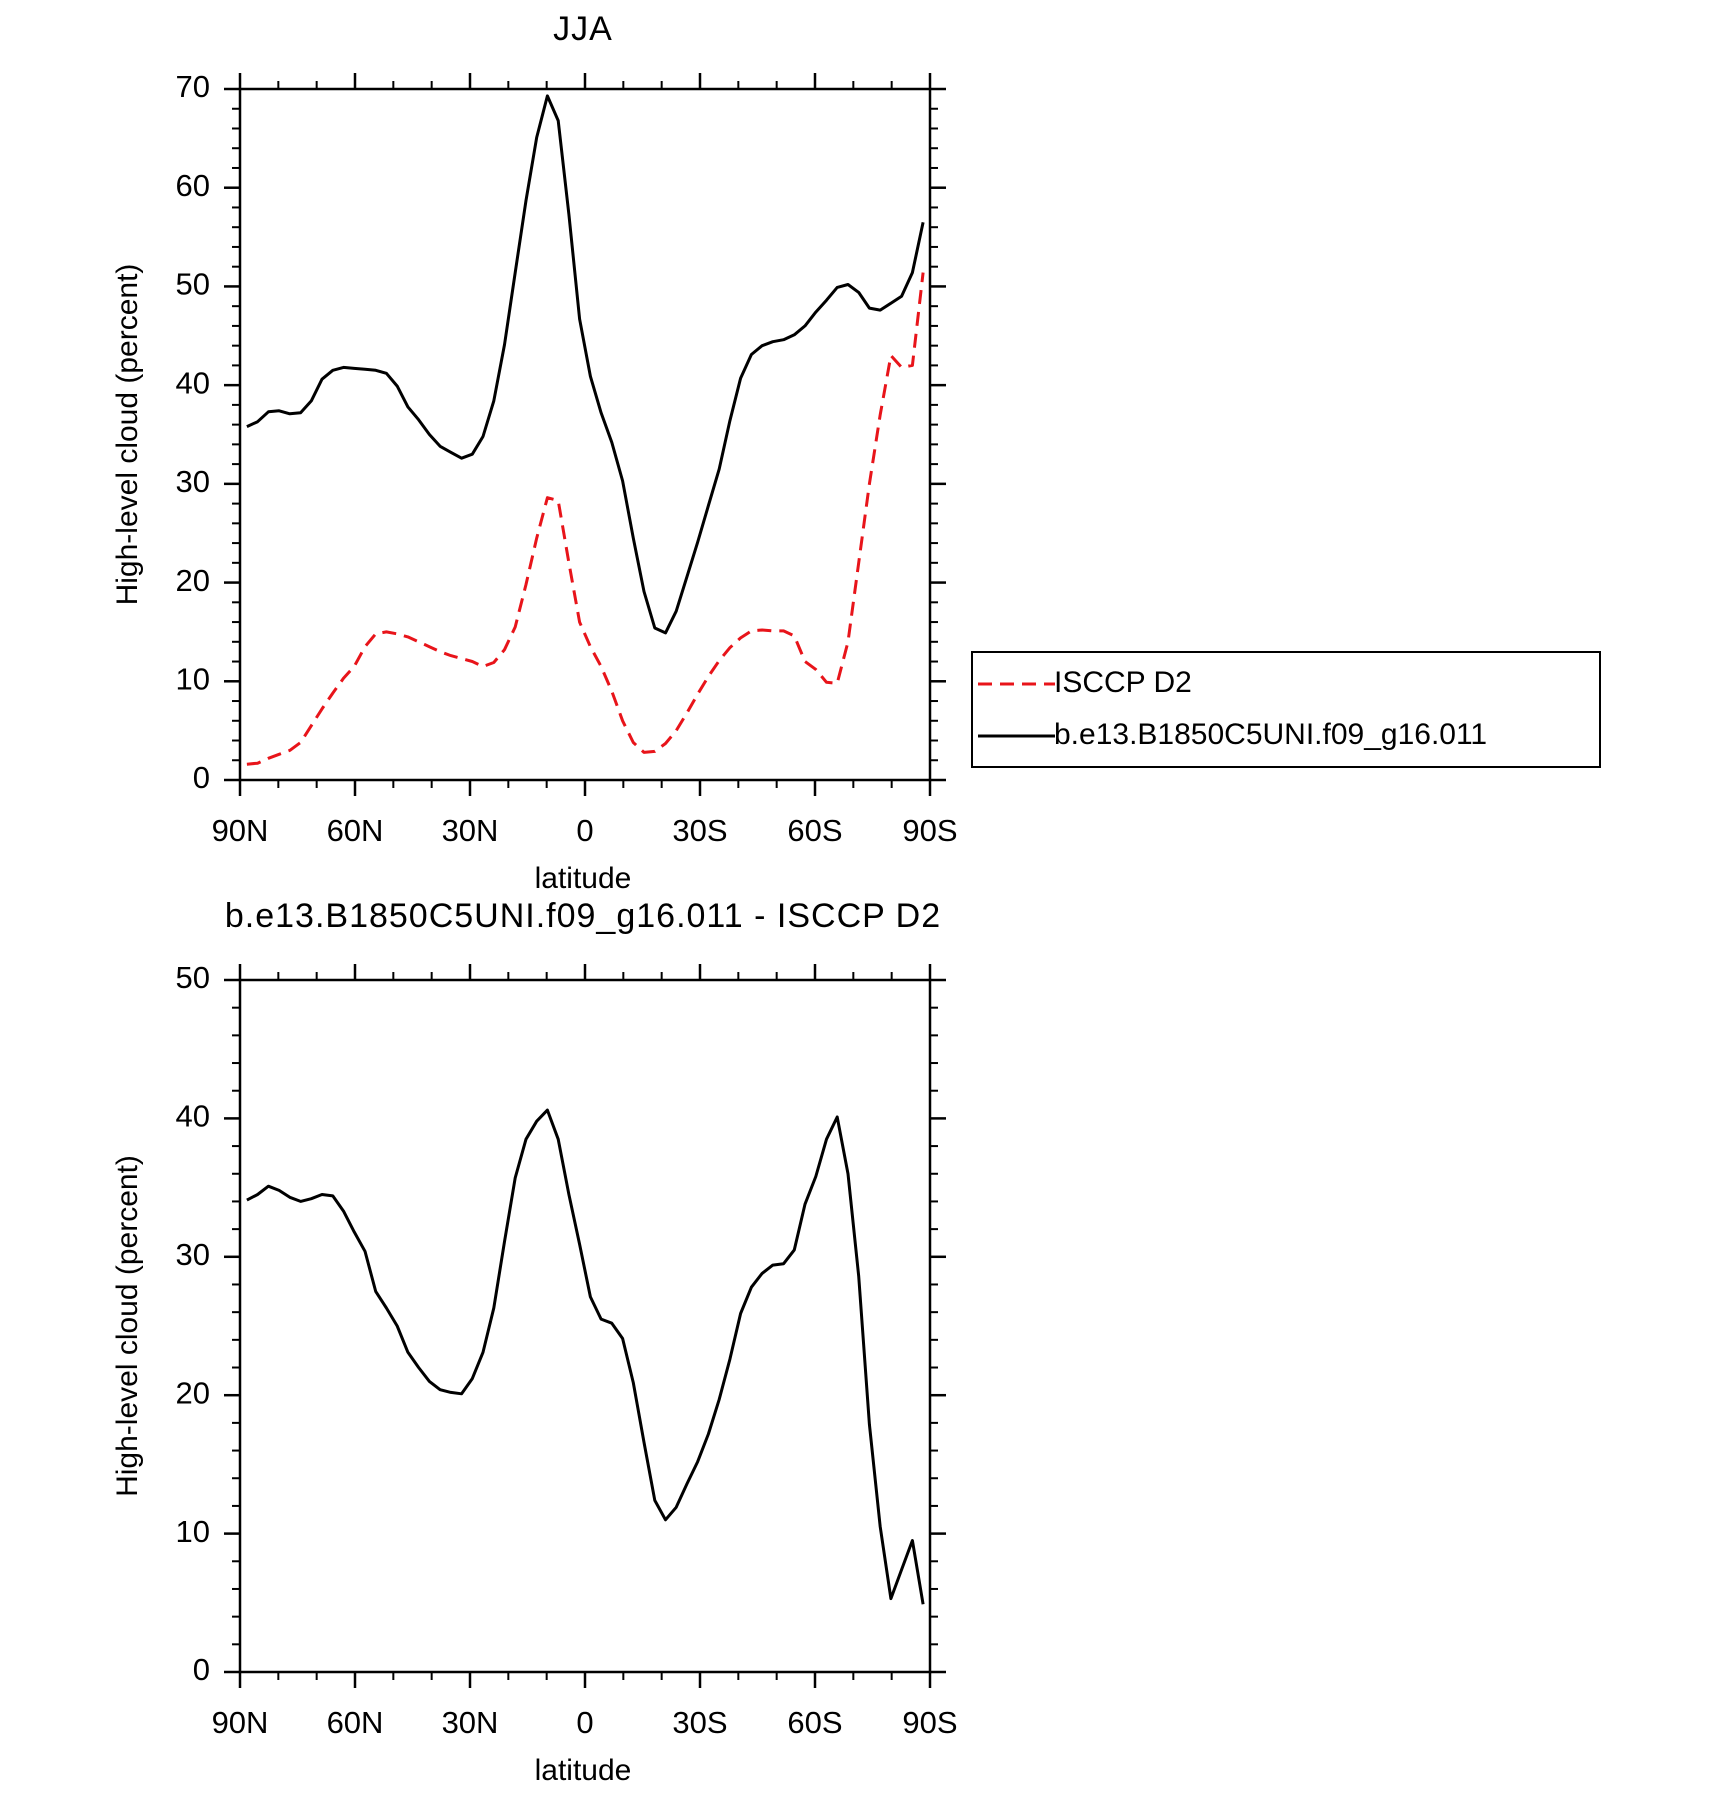 This screenshot has height=1794, width=1710. Describe the element at coordinates (1123, 682) in the screenshot. I see `legend-label: ISCCP D2` at that location.